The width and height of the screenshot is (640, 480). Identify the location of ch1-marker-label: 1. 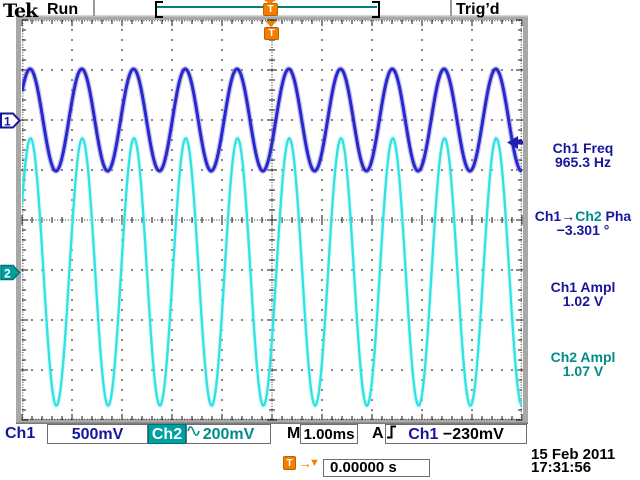
(7, 122).